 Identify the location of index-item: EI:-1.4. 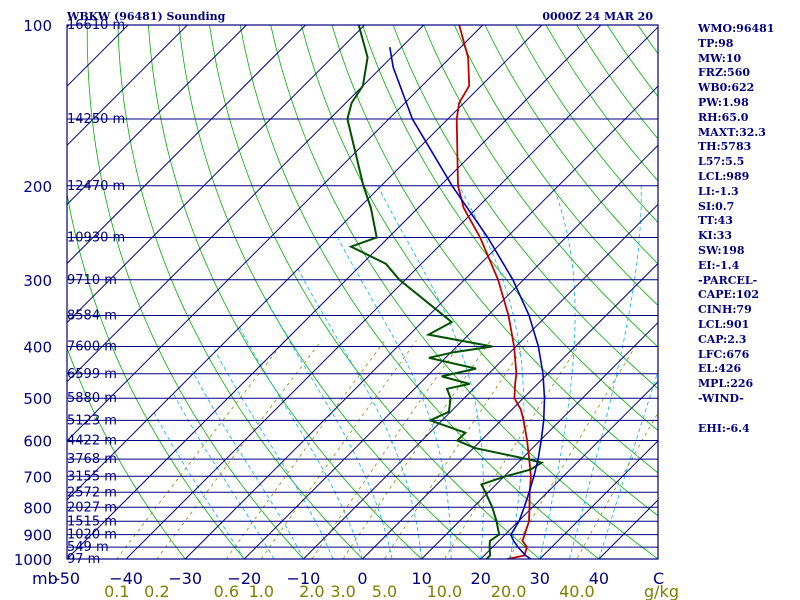
(719, 265).